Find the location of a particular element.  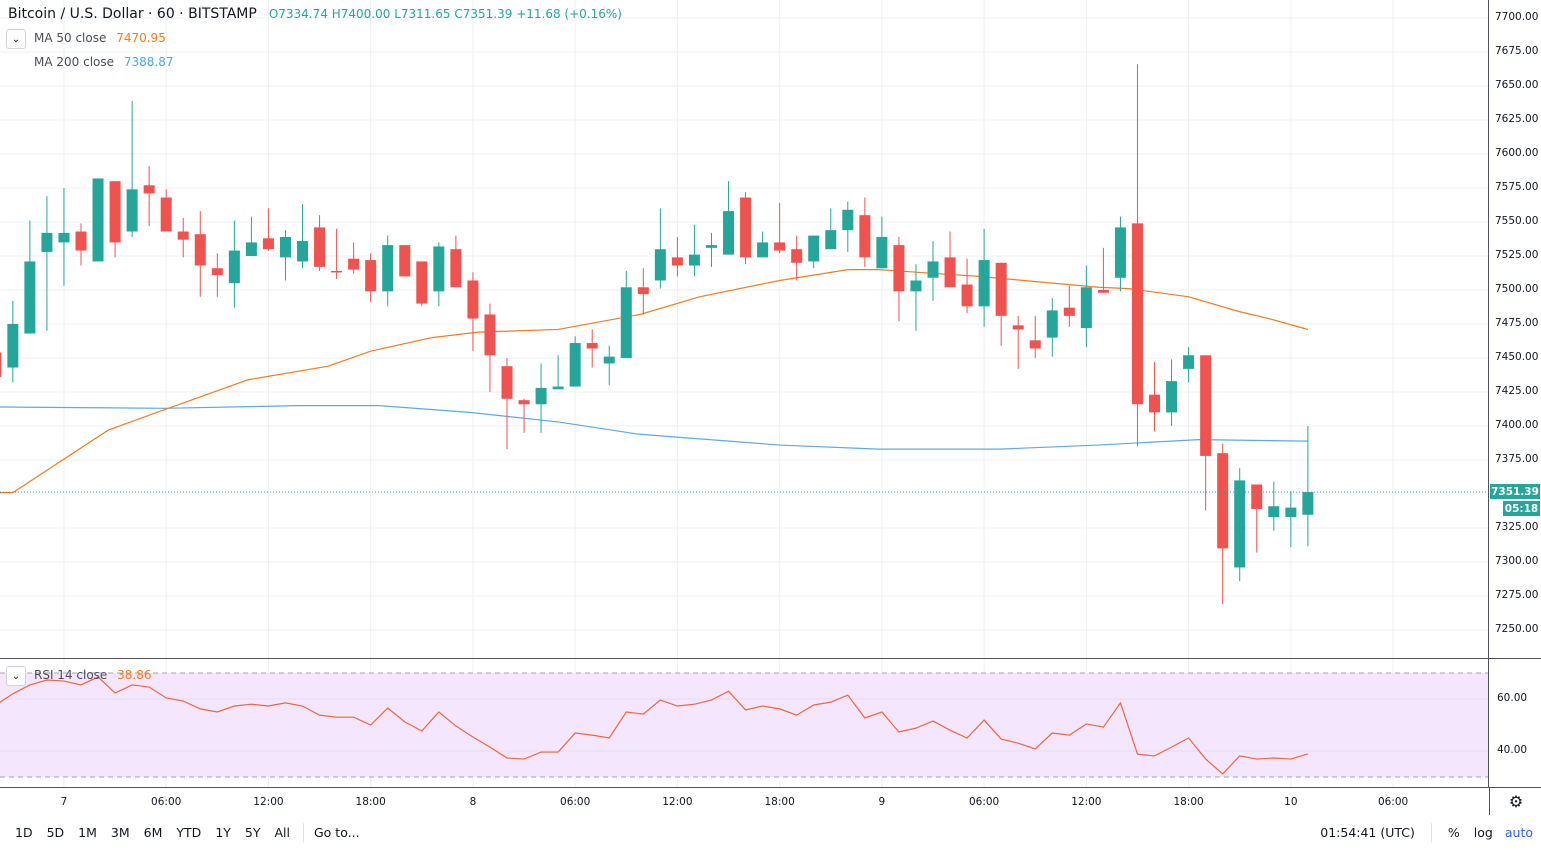

price-tick-label: 7425.00 is located at coordinates (1517, 391).